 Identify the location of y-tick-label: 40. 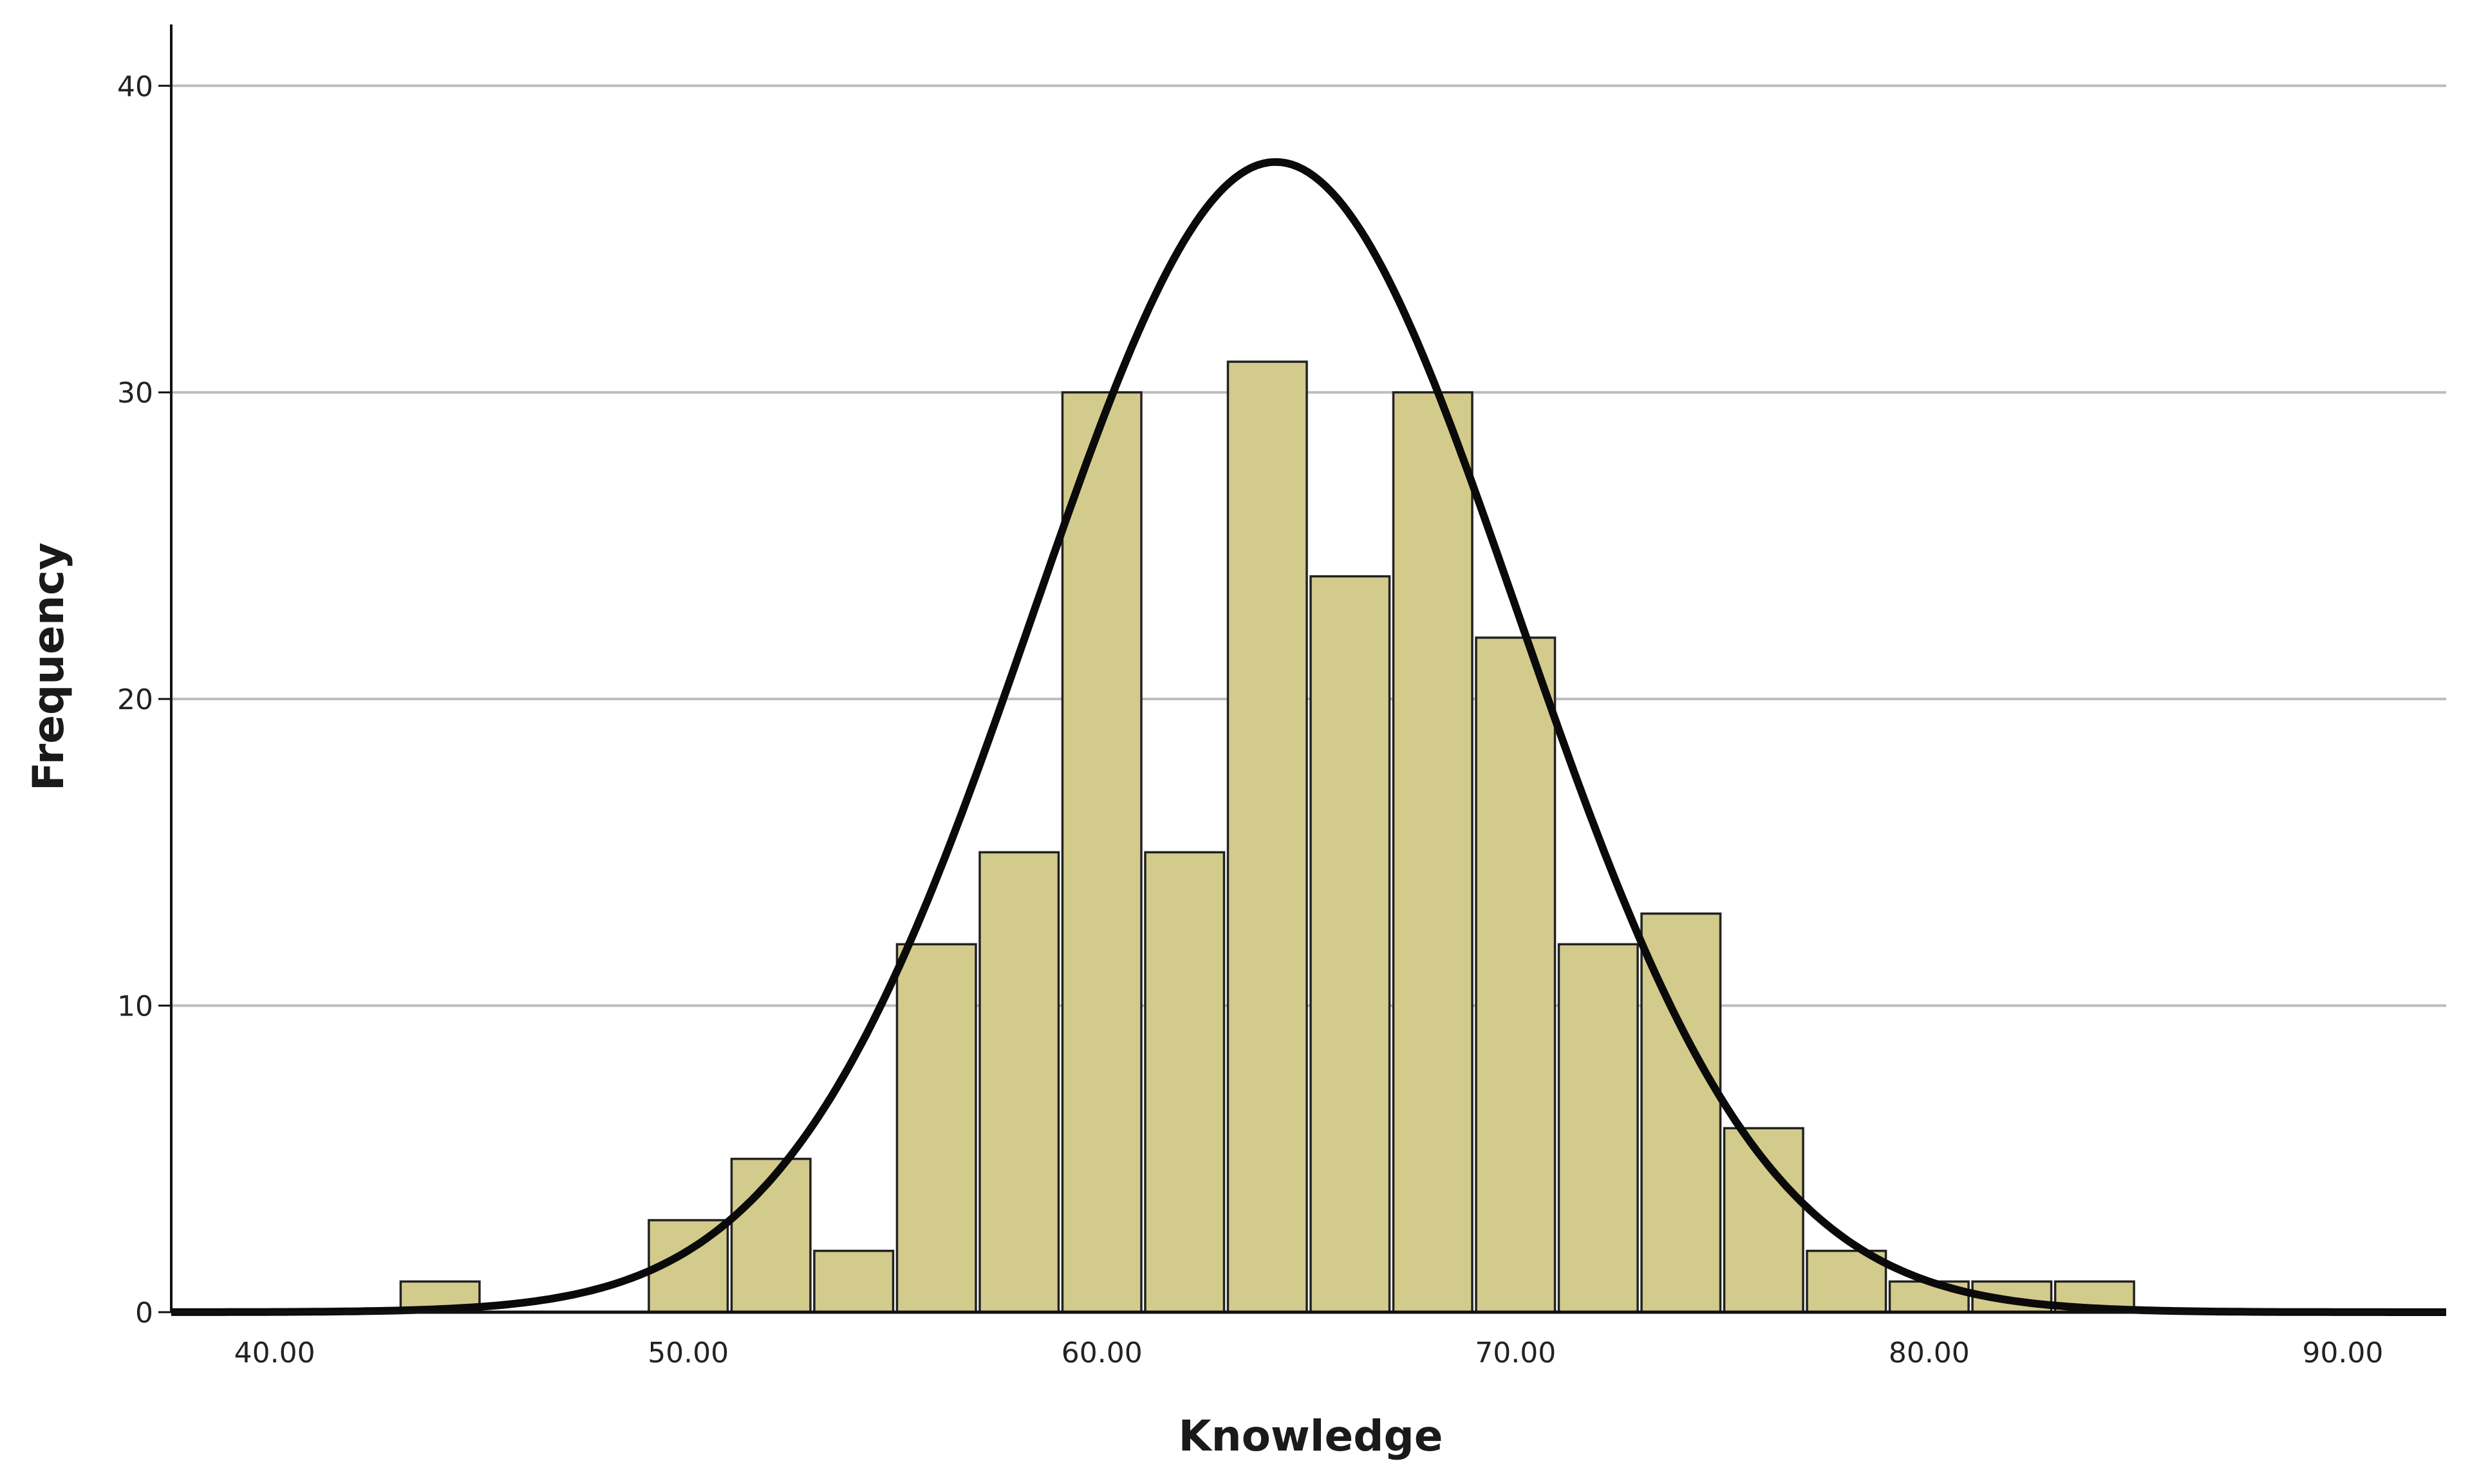
(135, 86).